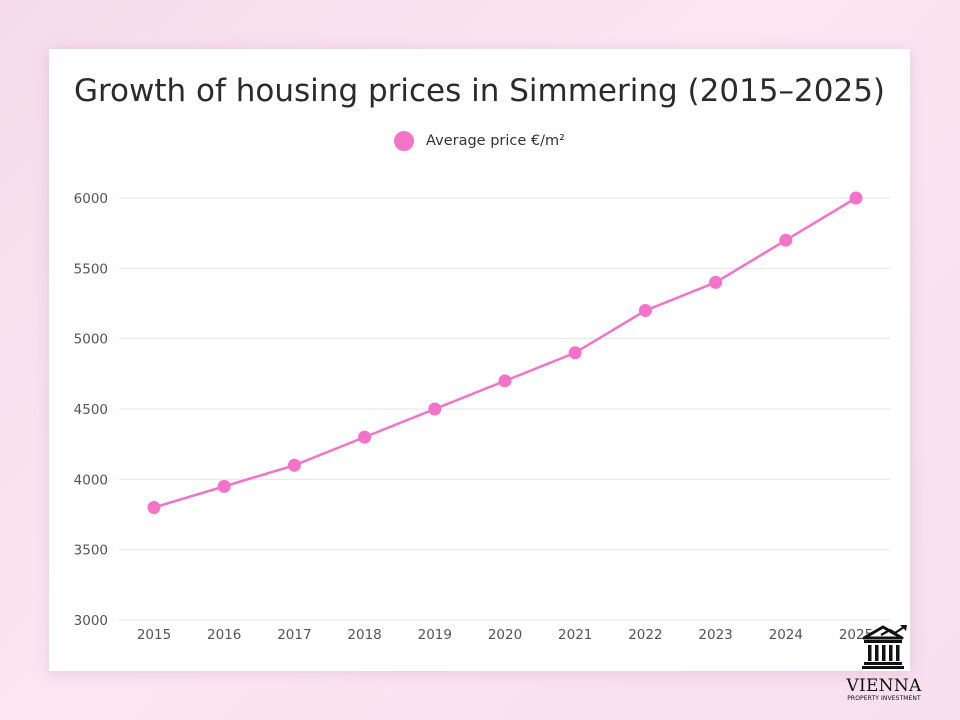 This screenshot has height=720, width=960. Describe the element at coordinates (91, 340) in the screenshot. I see `y-tick-label: 5000` at that location.